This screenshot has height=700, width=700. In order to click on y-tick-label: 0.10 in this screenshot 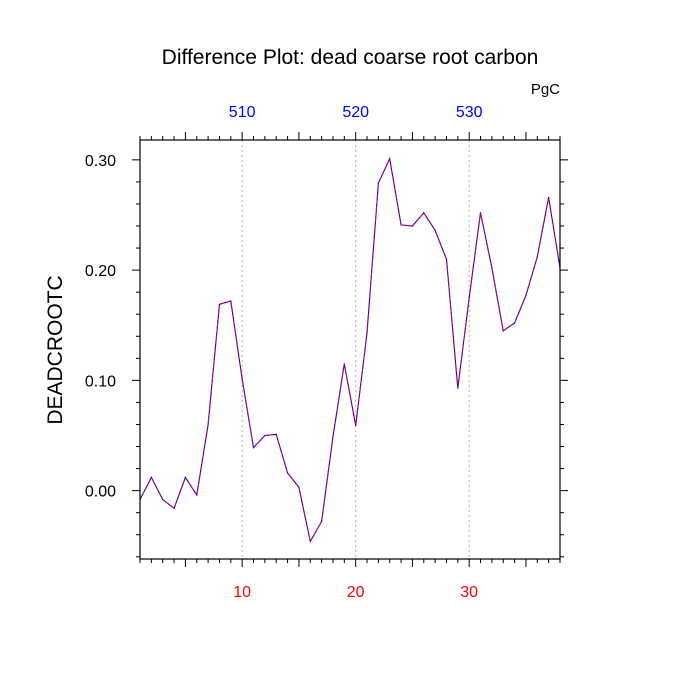, I will do `click(100, 381)`.